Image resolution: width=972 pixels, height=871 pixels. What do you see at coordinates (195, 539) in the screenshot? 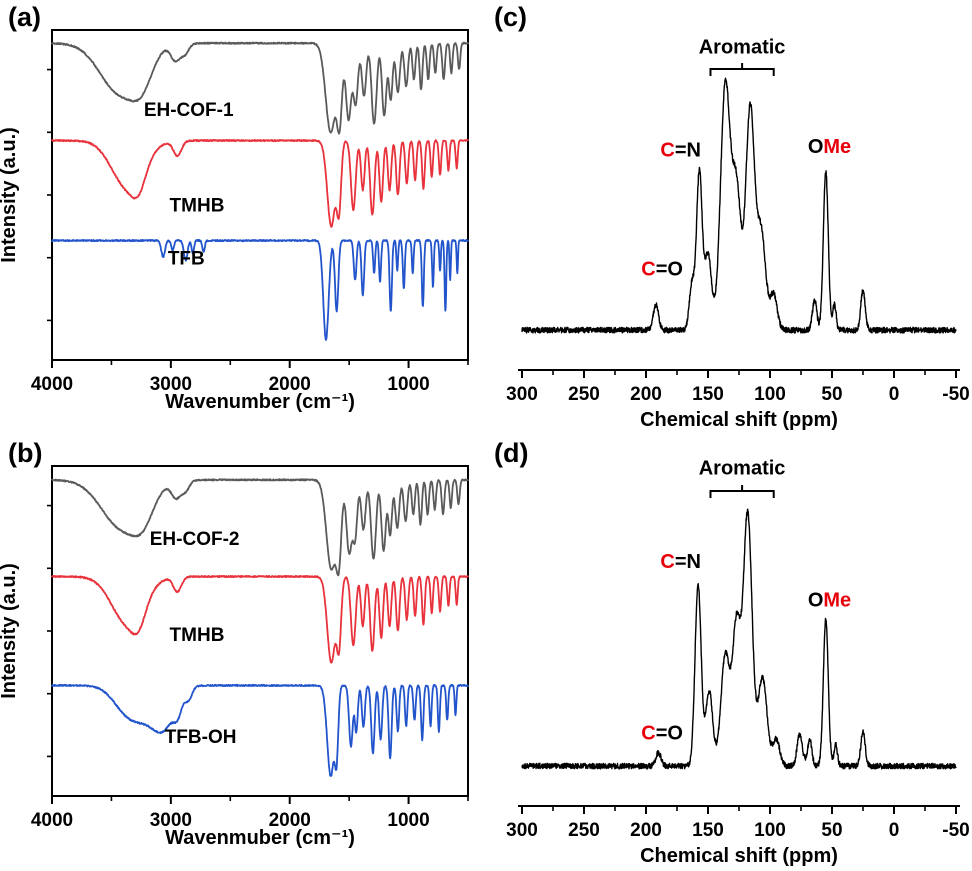
I see `svg-text: EH-COF-2` at bounding box center [195, 539].